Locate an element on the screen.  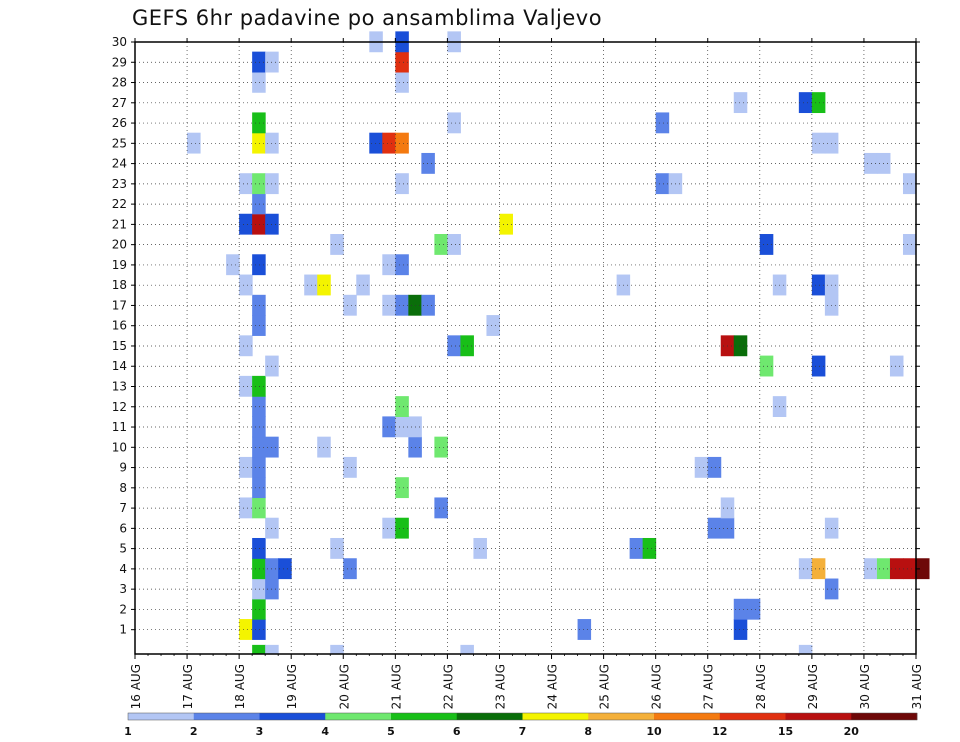
x-tick-label: 23 AUG is located at coordinates (500, 686).